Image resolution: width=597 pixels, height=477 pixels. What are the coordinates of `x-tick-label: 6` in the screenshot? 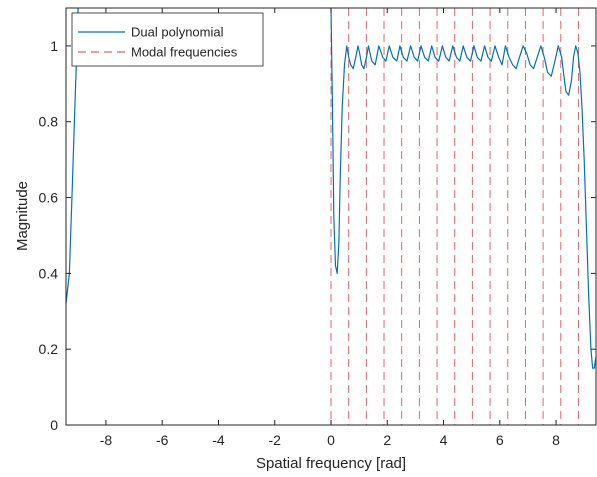 It's located at (500, 440).